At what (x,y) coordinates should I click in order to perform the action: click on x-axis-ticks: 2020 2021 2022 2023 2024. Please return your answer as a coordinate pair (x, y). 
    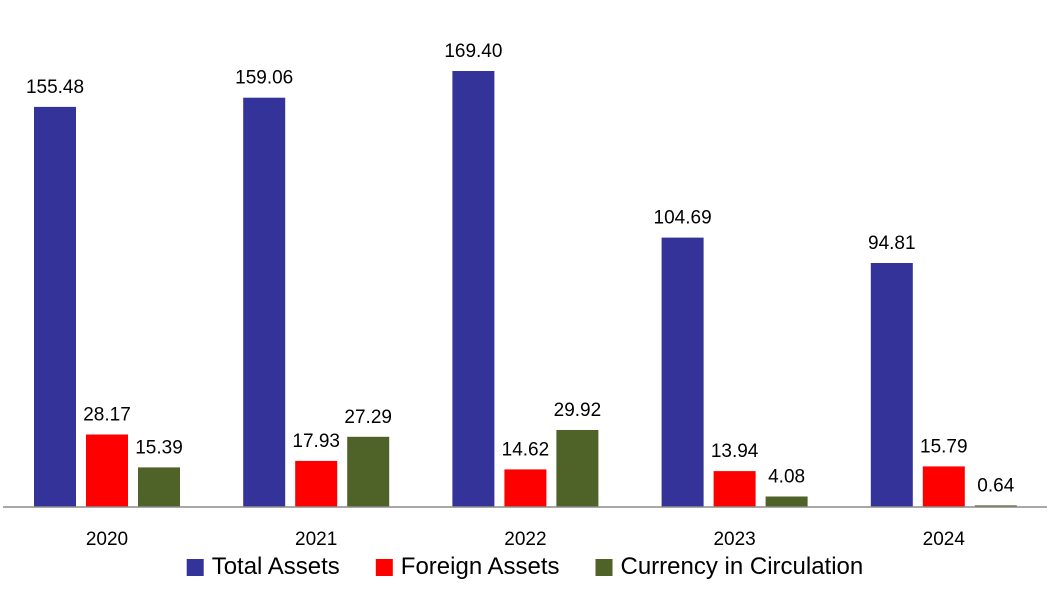
    Looking at the image, I should click on (526, 539).